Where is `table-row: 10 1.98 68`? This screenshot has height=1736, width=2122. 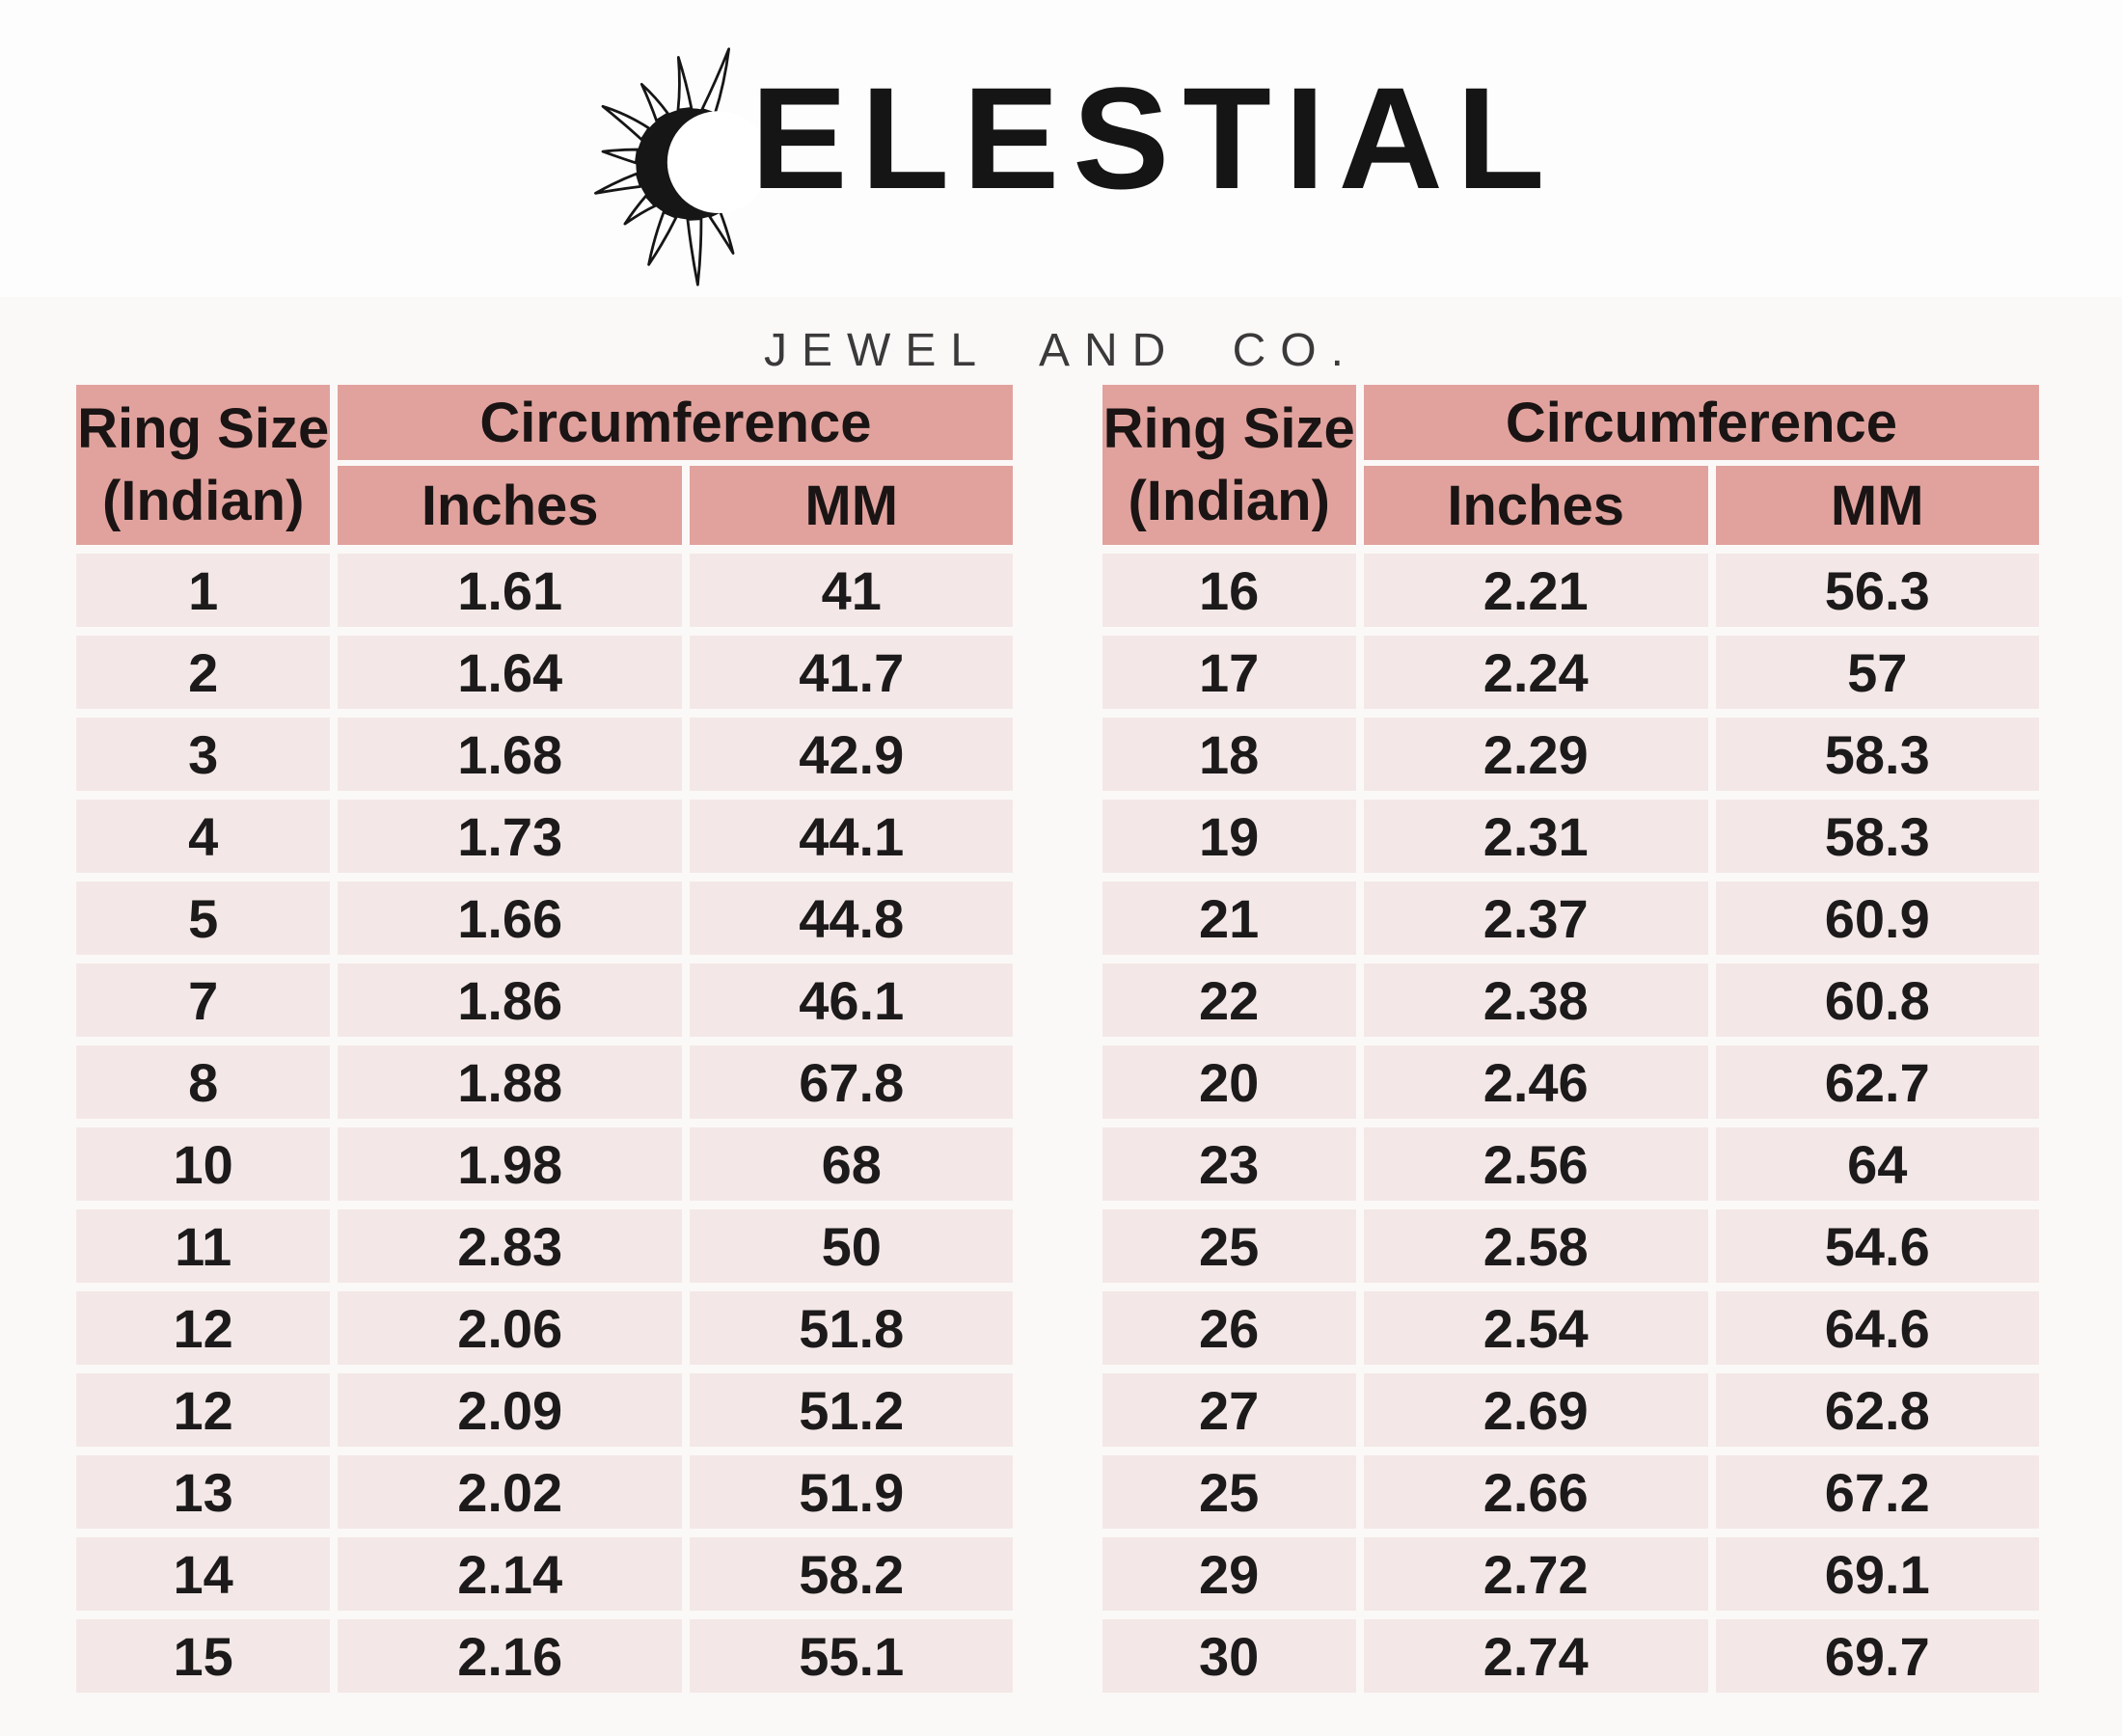
table-row: 10 1.98 68 is located at coordinates (545, 1164).